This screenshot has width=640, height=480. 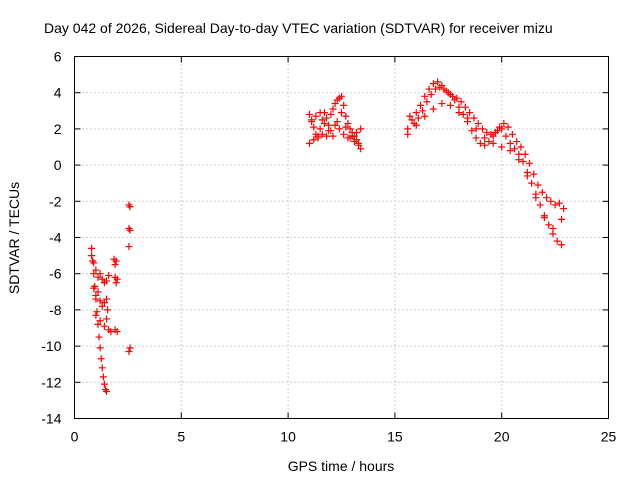 What do you see at coordinates (58, 165) in the screenshot?
I see `y-tick-label: 0` at bounding box center [58, 165].